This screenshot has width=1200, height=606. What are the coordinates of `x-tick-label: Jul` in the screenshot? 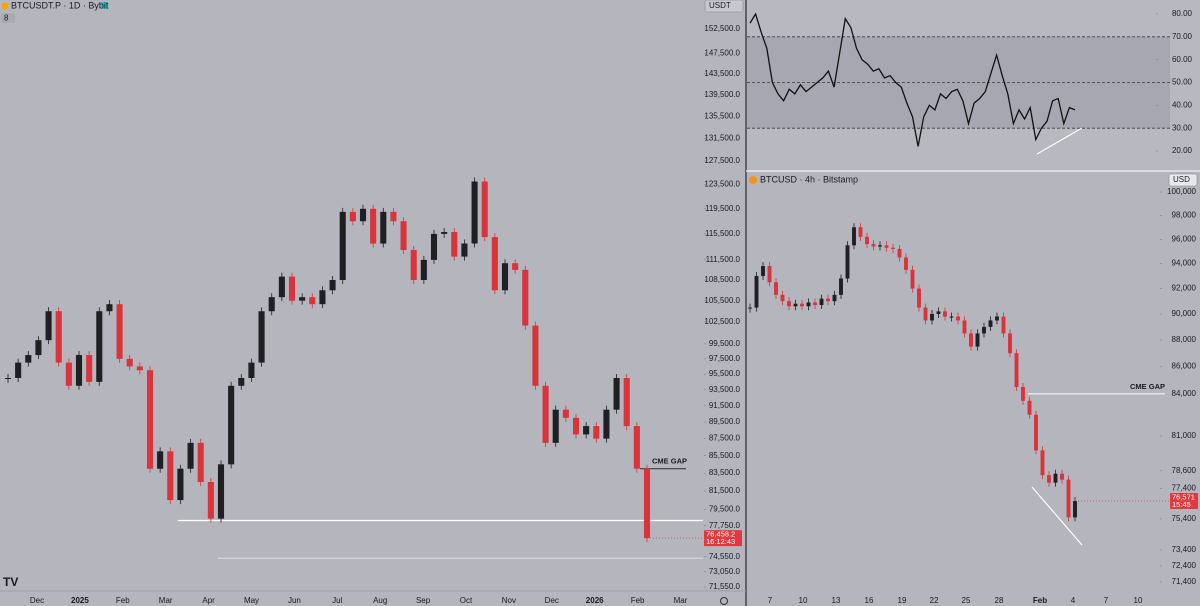 It's located at (337, 600).